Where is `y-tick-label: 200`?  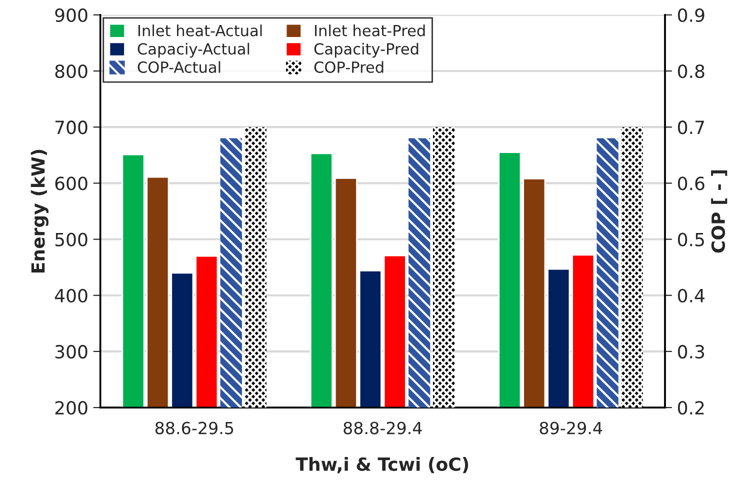 y-tick-label: 200 is located at coordinates (71, 408).